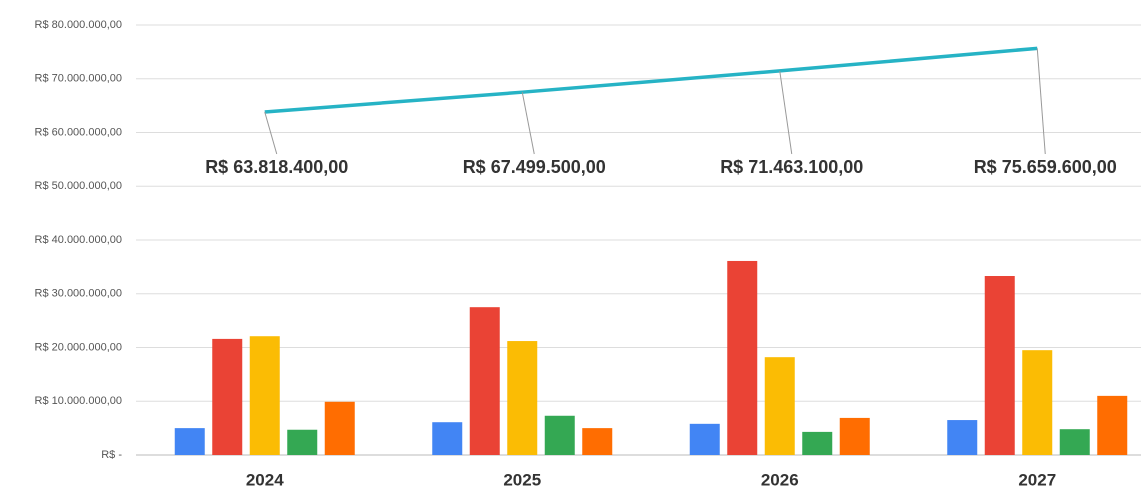 The height and width of the screenshot is (496, 1141). I want to click on y-tick-label: R$ 10.000.000,00, so click(78, 401).